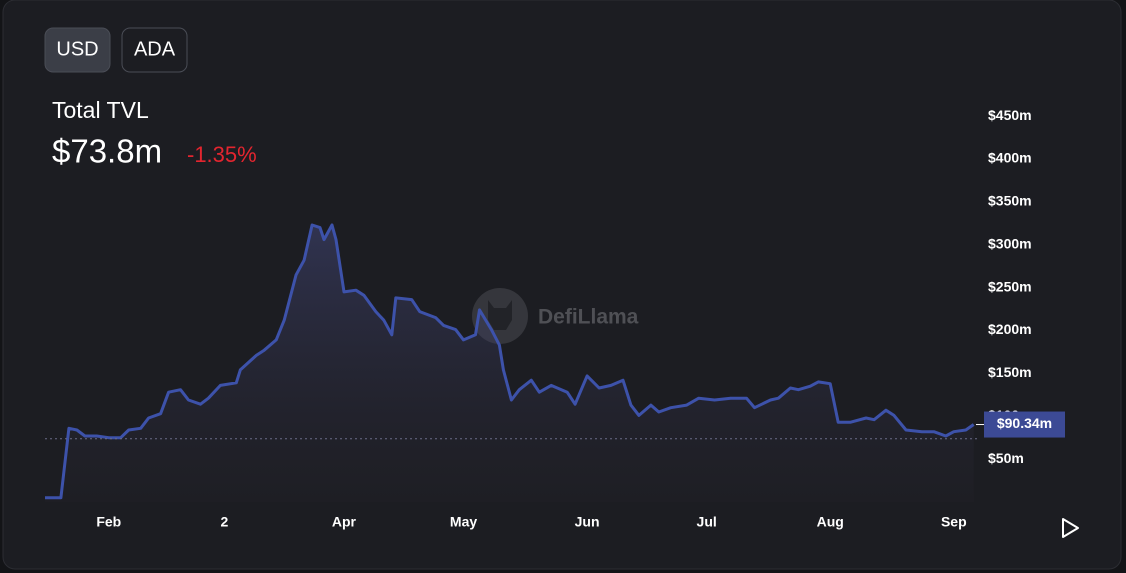  I want to click on x-tick-label: Apr, so click(344, 522).